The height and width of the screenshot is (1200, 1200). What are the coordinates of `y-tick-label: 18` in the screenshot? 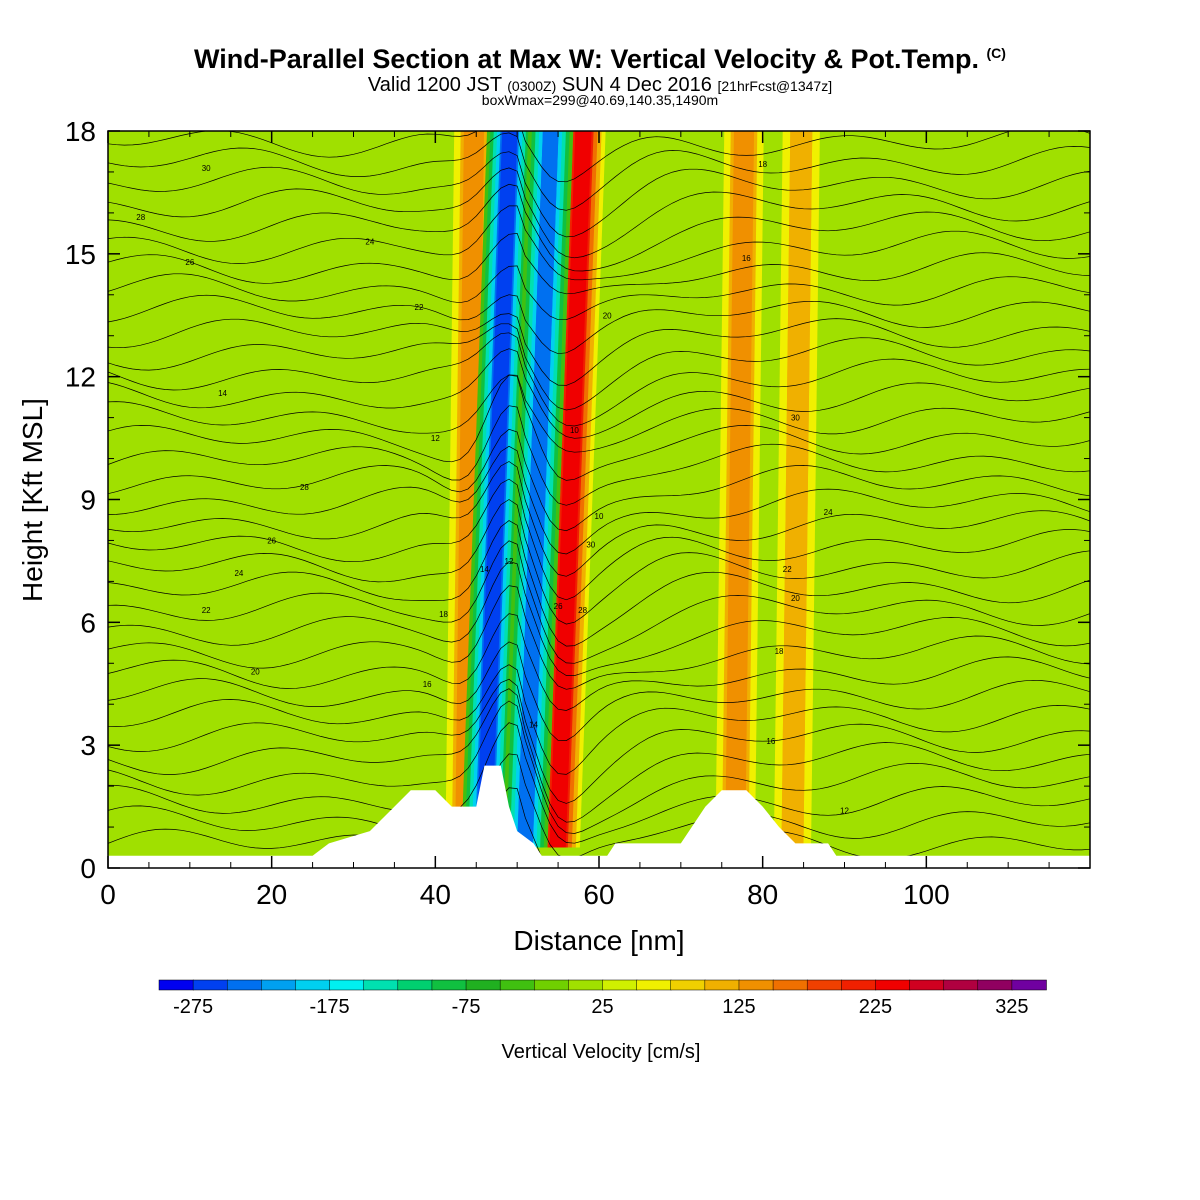 It's located at (80, 131).